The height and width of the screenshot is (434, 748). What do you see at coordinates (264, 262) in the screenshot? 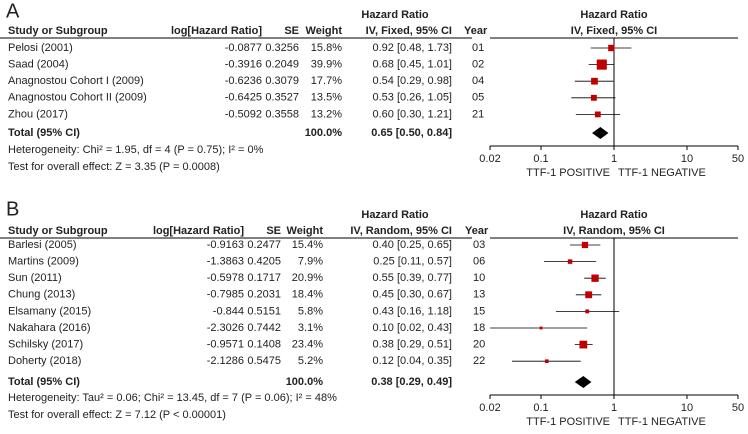
I see `se: 0.4205` at bounding box center [264, 262].